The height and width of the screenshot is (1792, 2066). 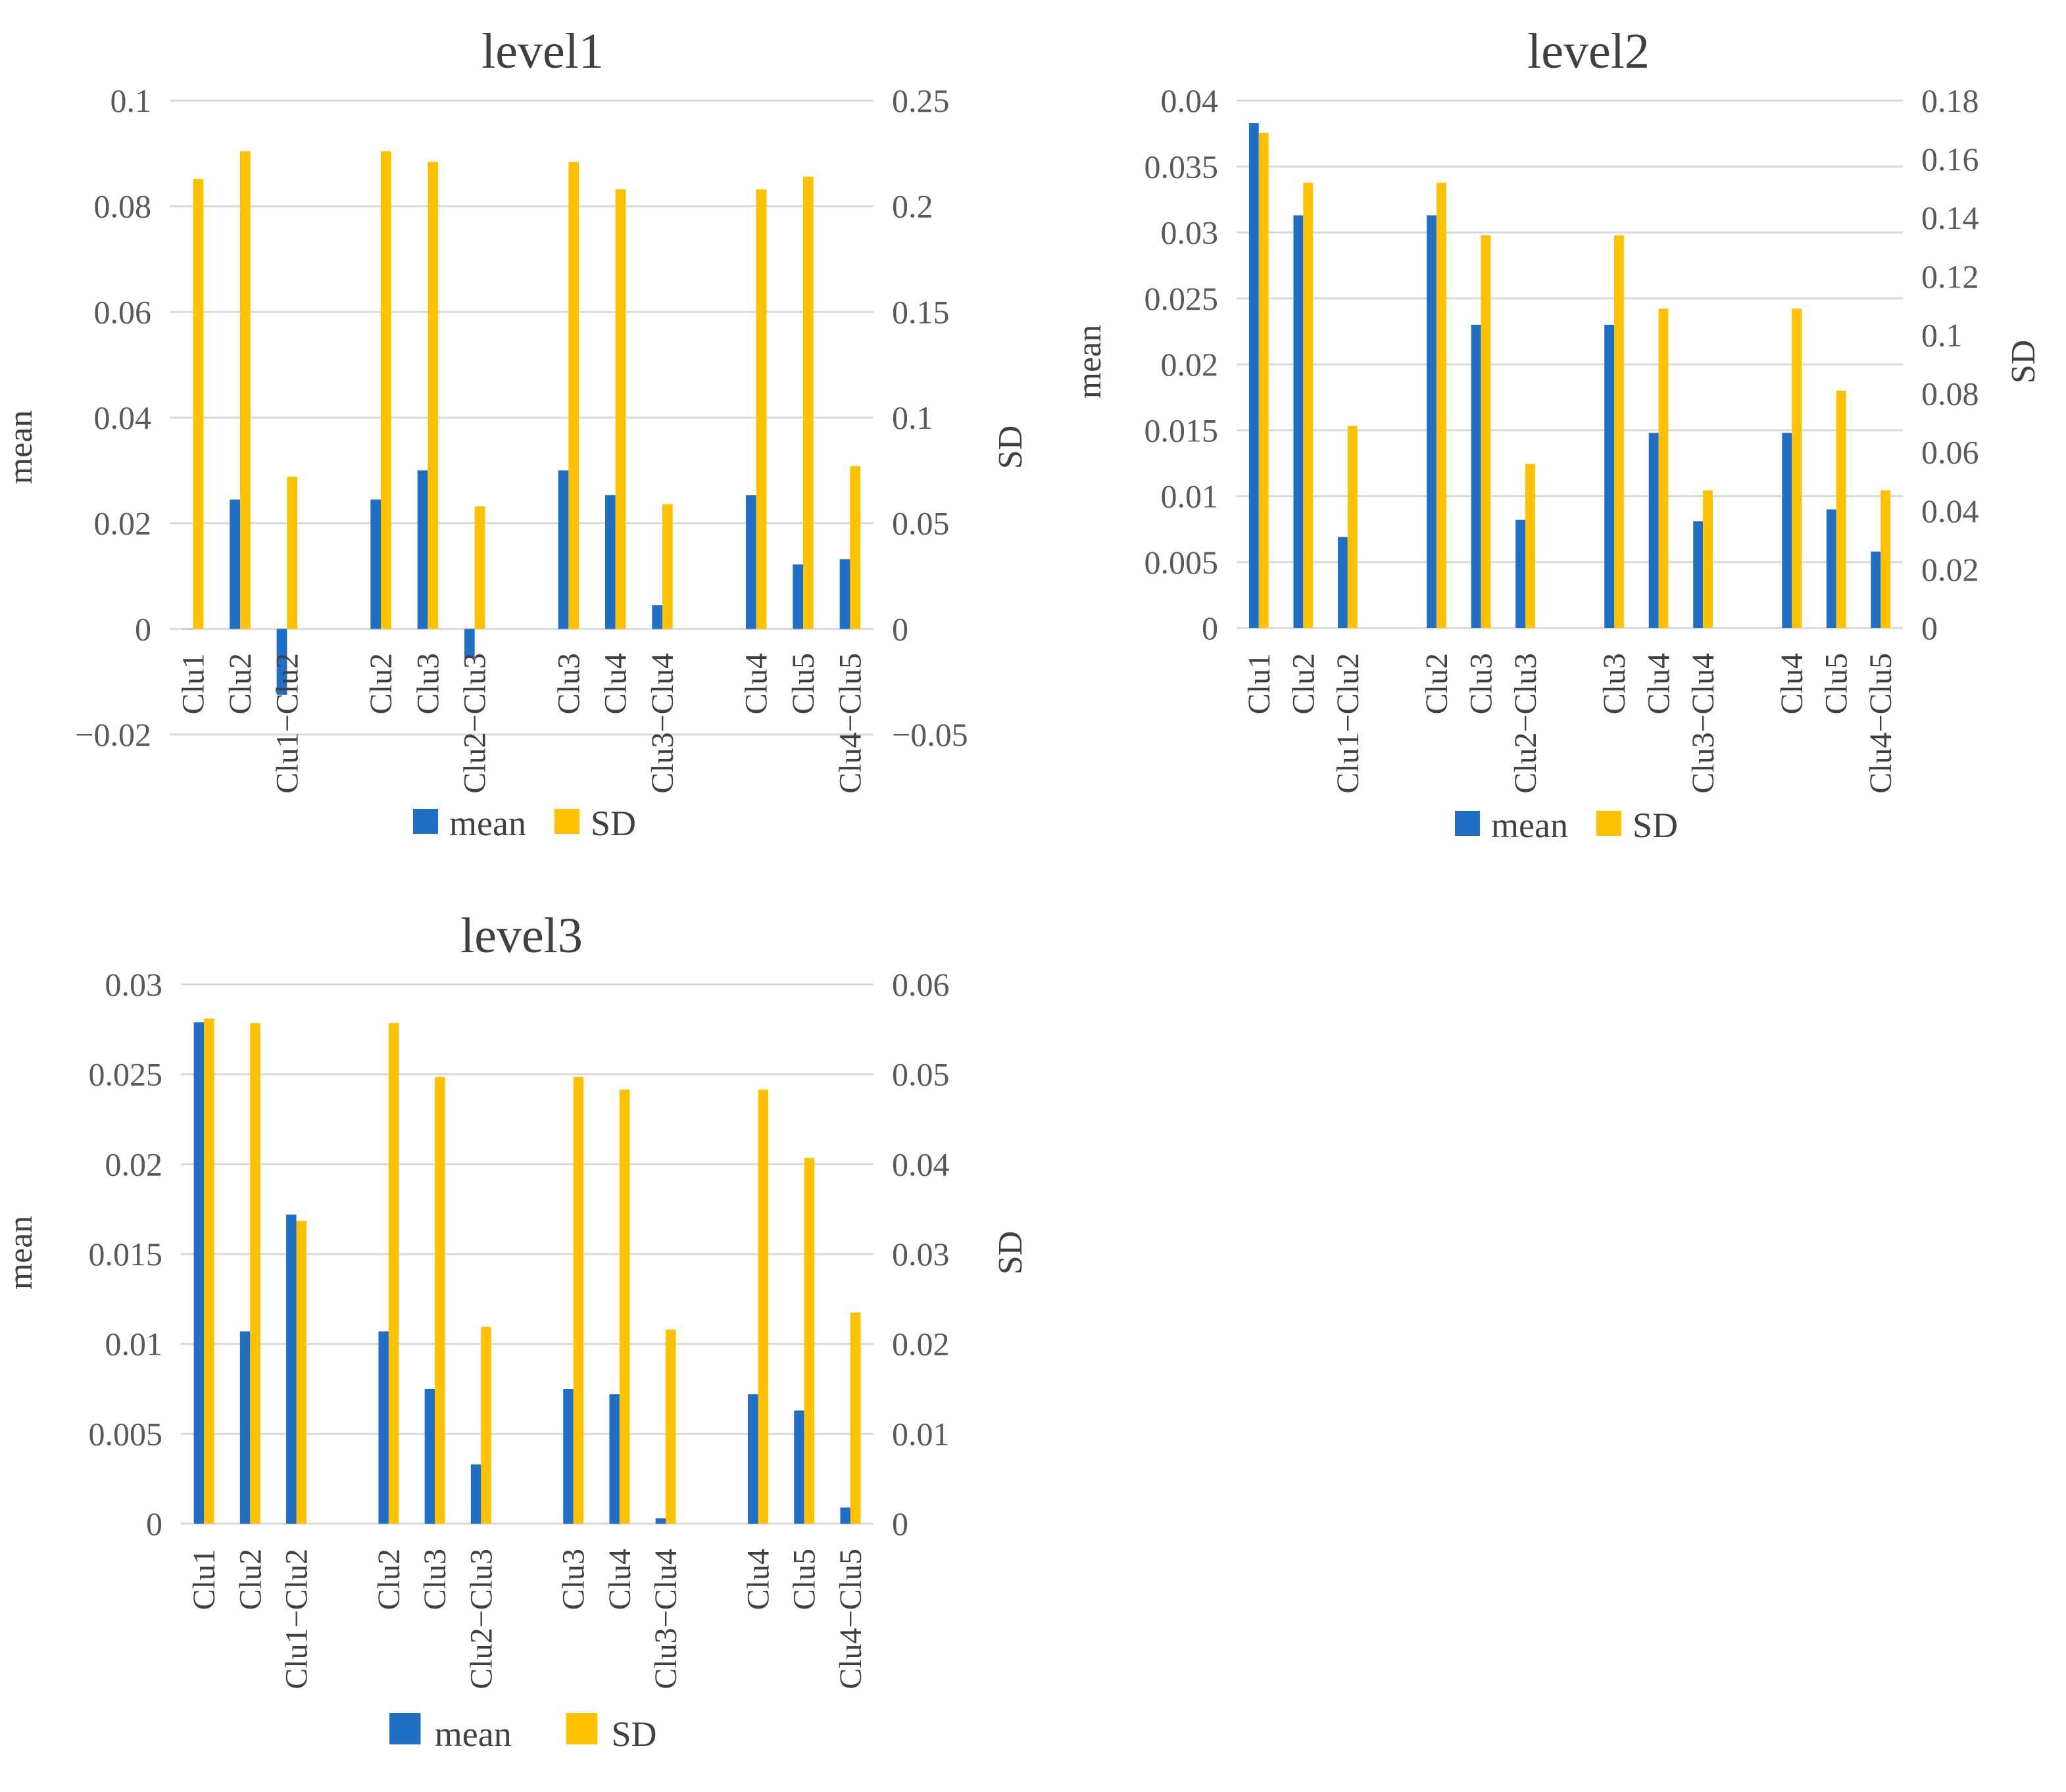 I want to click on y2-tick-label: 0.15, so click(x=921, y=311).